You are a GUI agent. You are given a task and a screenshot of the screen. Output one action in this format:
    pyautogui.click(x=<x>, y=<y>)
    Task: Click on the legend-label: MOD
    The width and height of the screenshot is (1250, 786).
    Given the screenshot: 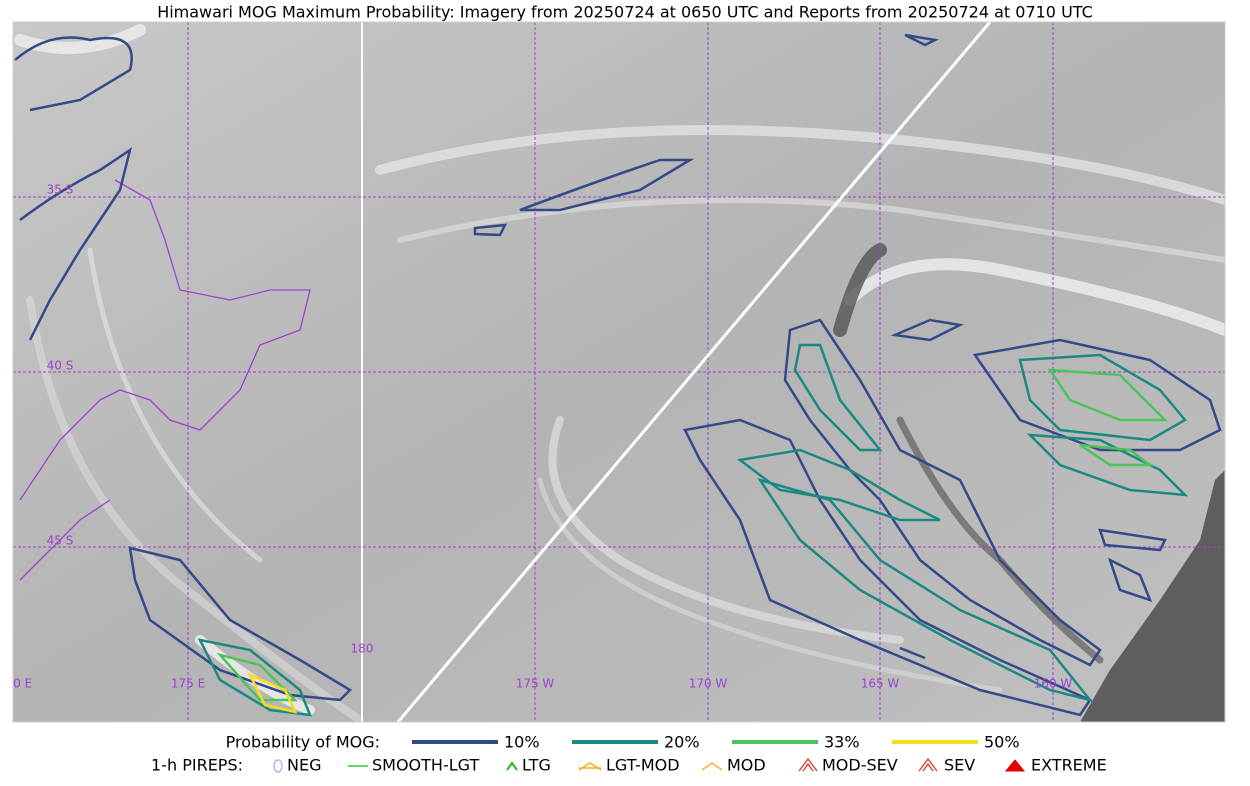 What is the action you would take?
    pyautogui.click(x=746, y=765)
    